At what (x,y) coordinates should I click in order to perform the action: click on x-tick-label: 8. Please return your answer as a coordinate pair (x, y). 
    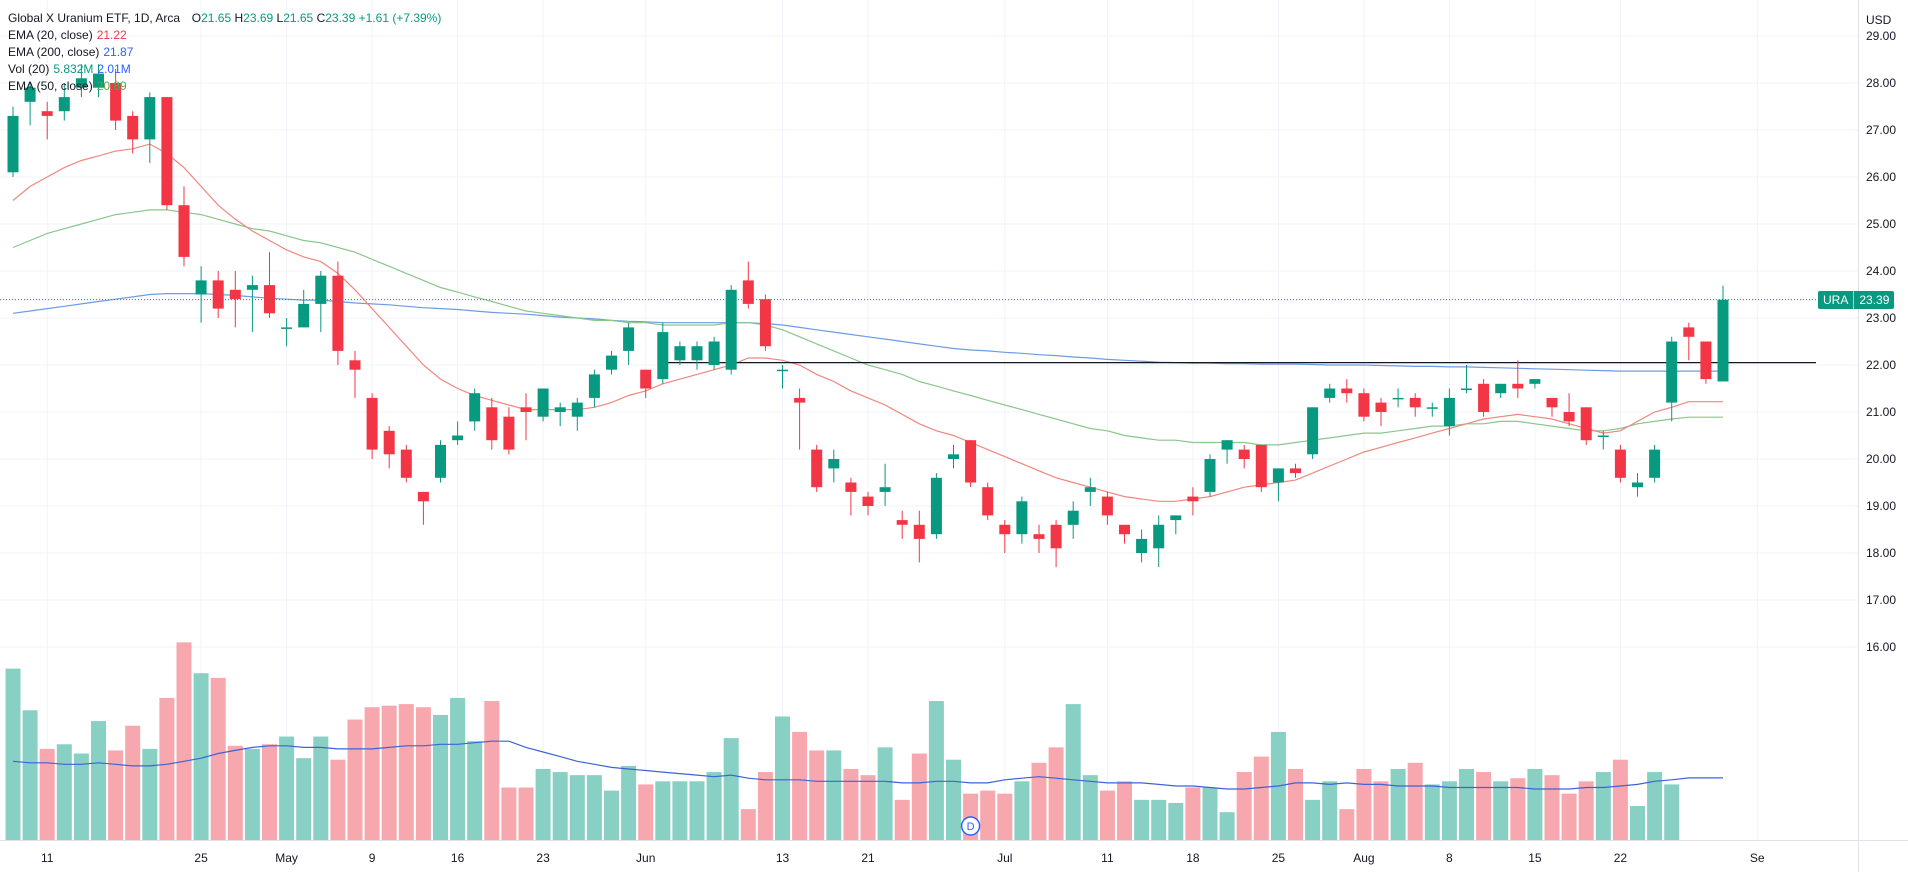
    Looking at the image, I should click on (1449, 858).